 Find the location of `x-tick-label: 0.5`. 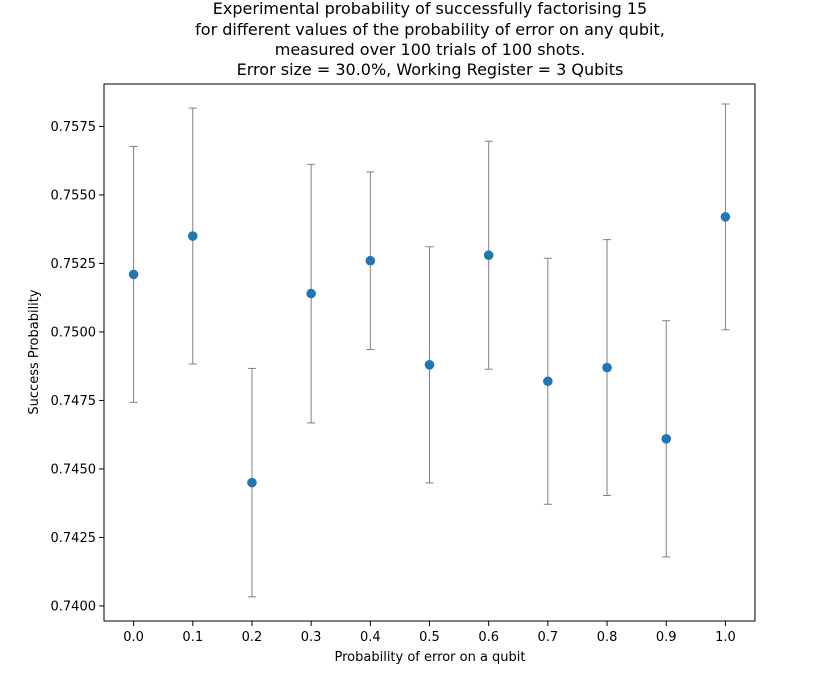

x-tick-label: 0.5 is located at coordinates (429, 637).